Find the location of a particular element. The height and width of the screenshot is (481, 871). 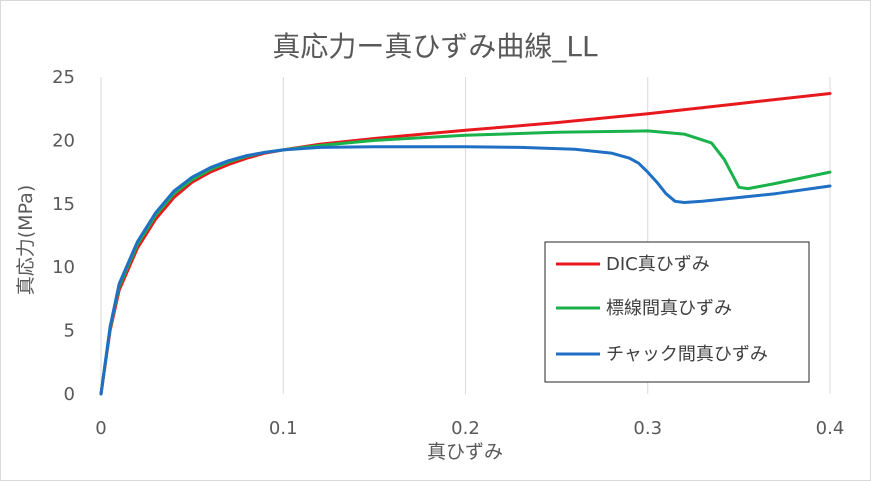

y-tick-label: 5 is located at coordinates (69, 331).